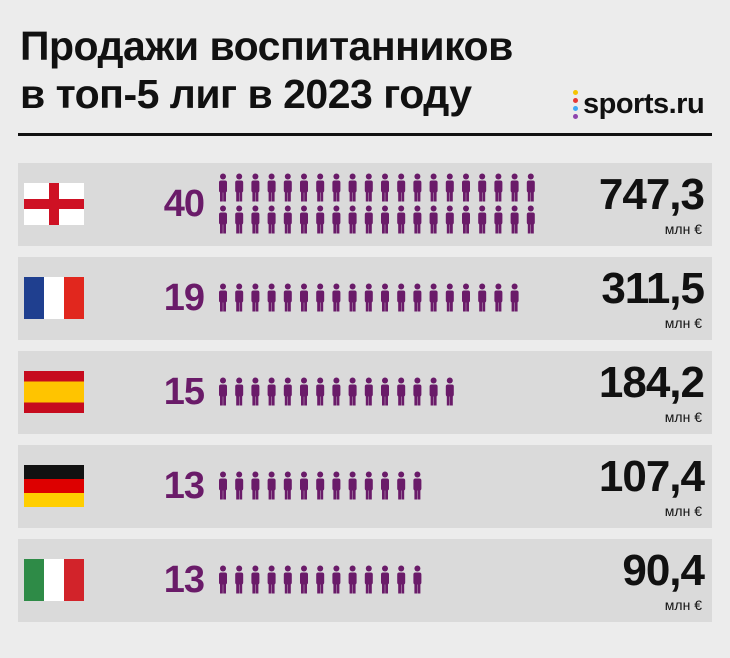  What do you see at coordinates (184, 204) in the screenshot?
I see `player-count: 40` at bounding box center [184, 204].